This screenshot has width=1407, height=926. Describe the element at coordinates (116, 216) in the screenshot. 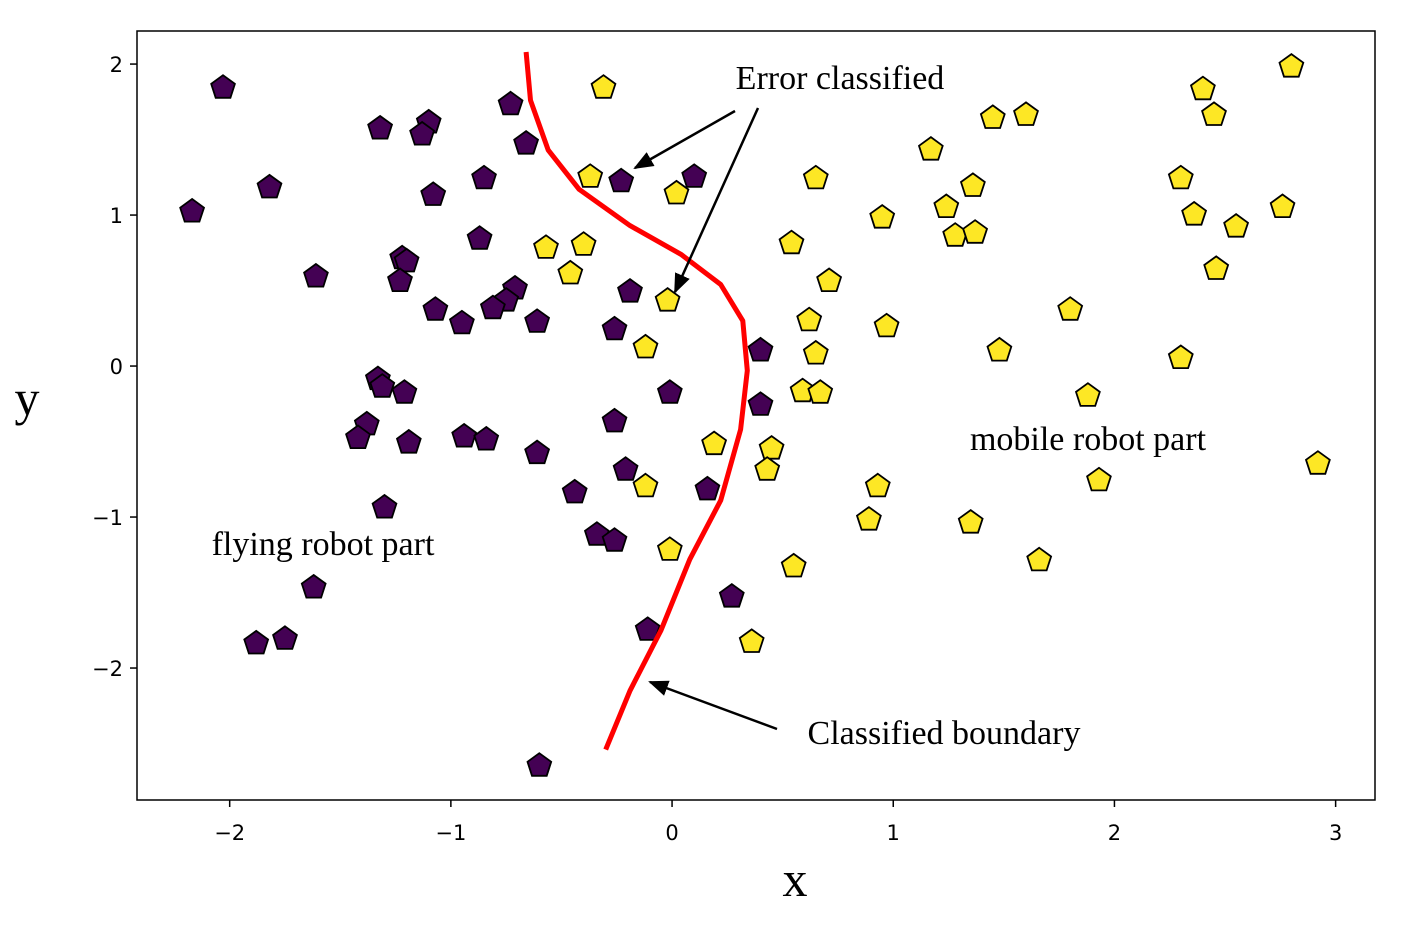

I see `y-tick-label: 1` at that location.